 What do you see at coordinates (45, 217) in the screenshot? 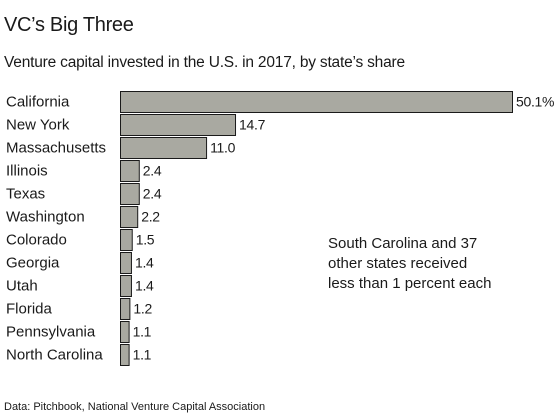
I see `category-label: Washington` at bounding box center [45, 217].